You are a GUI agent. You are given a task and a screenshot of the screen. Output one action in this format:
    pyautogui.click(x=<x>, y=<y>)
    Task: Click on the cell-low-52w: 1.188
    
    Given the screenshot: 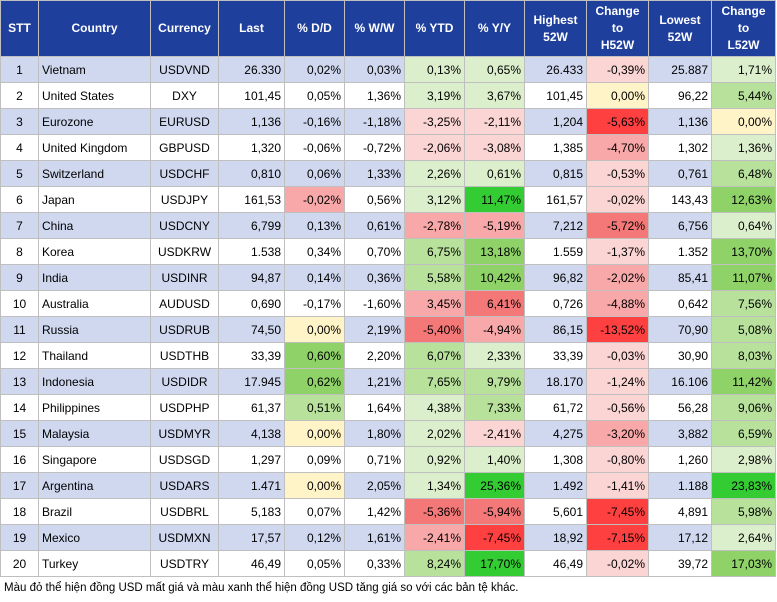 What is the action you would take?
    pyautogui.click(x=680, y=485)
    